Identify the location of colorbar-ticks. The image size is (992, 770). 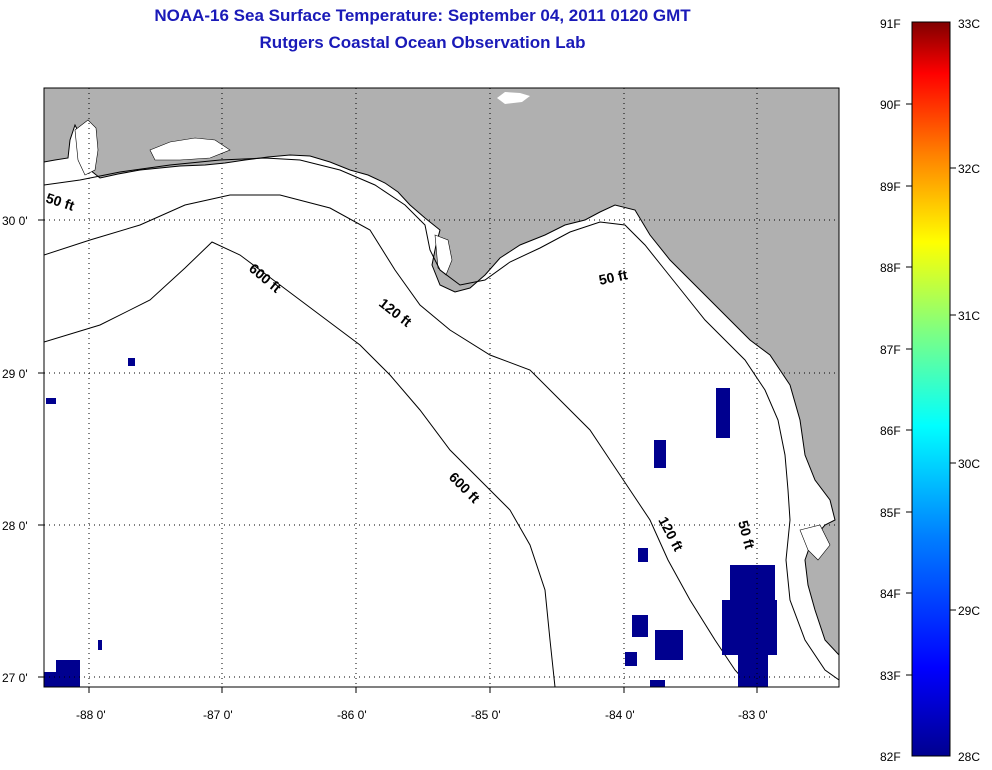
(931, 389).